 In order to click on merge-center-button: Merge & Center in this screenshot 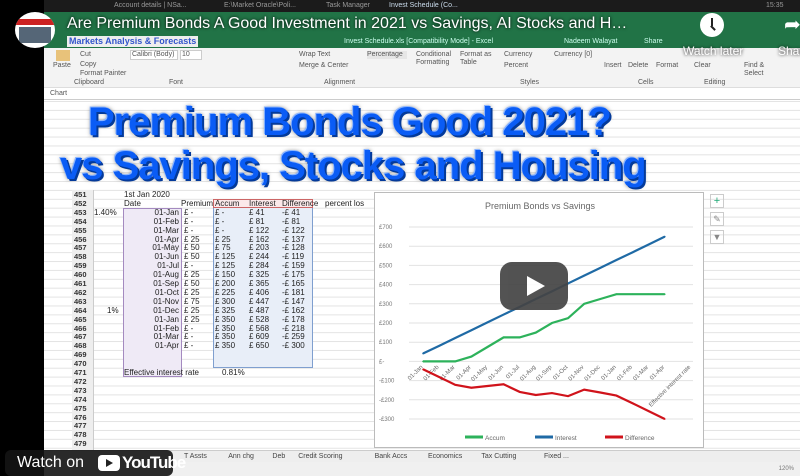, I will do `click(324, 65)`.